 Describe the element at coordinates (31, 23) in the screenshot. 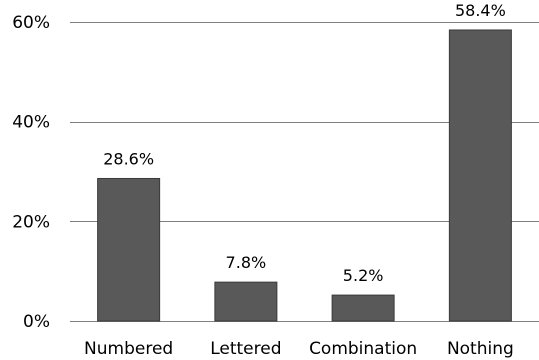

I see `y-tick-label-60: 60%` at that location.